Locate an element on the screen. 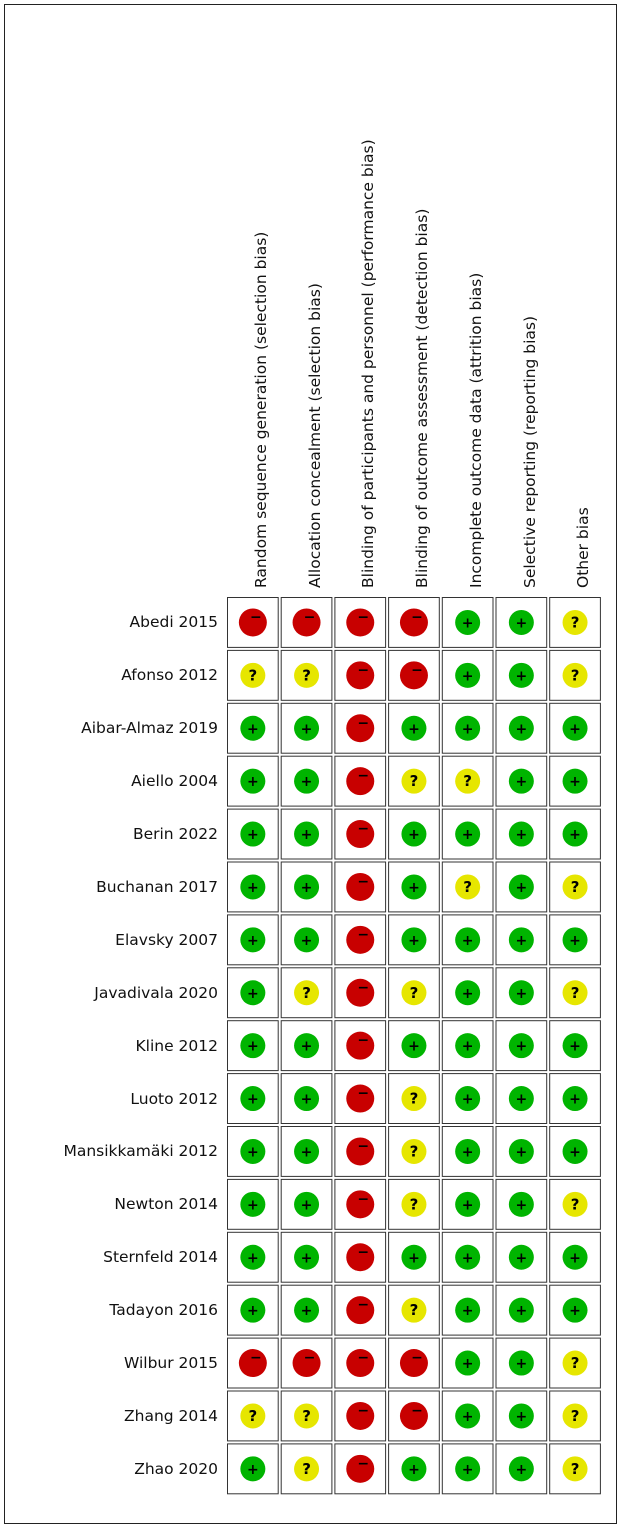  study-label: Zhang 2014 is located at coordinates (171, 1415).